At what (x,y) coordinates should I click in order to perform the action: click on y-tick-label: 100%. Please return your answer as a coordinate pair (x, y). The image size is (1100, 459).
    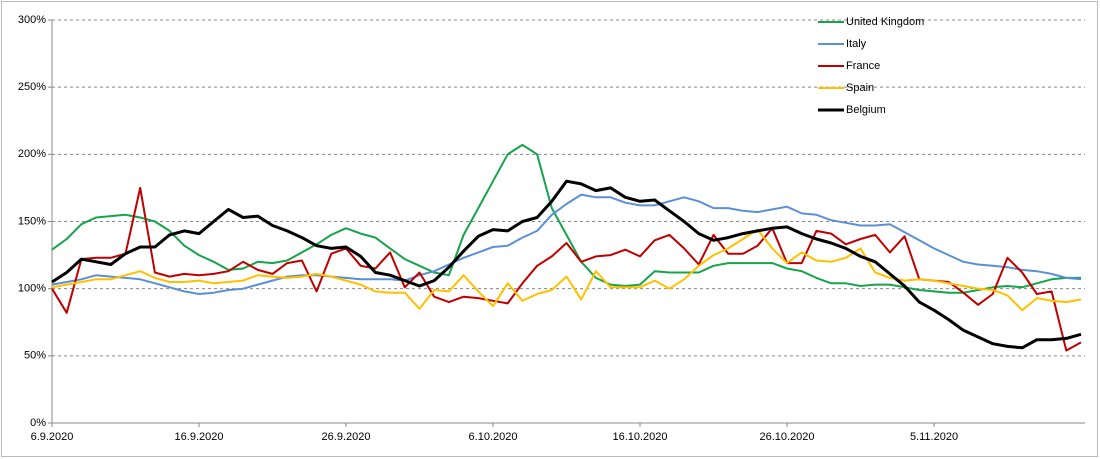
    Looking at the image, I should click on (32, 289).